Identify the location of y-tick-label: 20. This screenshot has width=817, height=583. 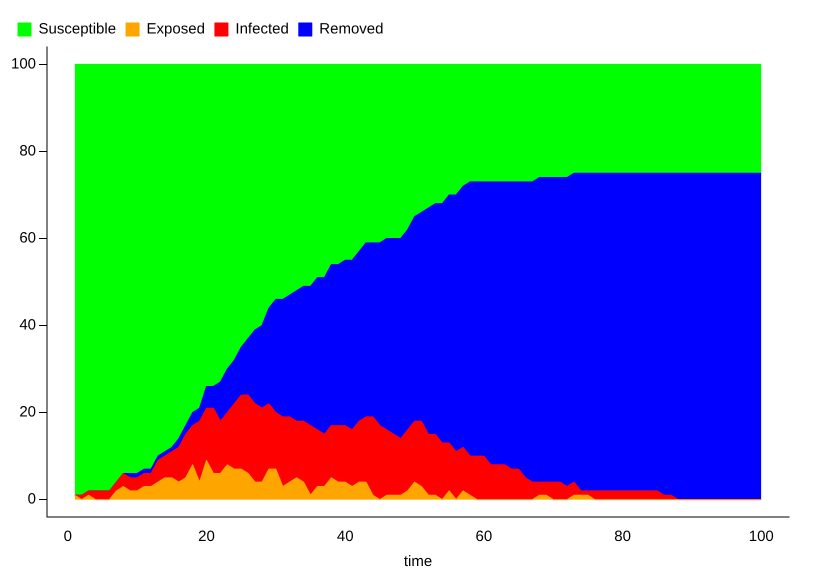
(27, 412).